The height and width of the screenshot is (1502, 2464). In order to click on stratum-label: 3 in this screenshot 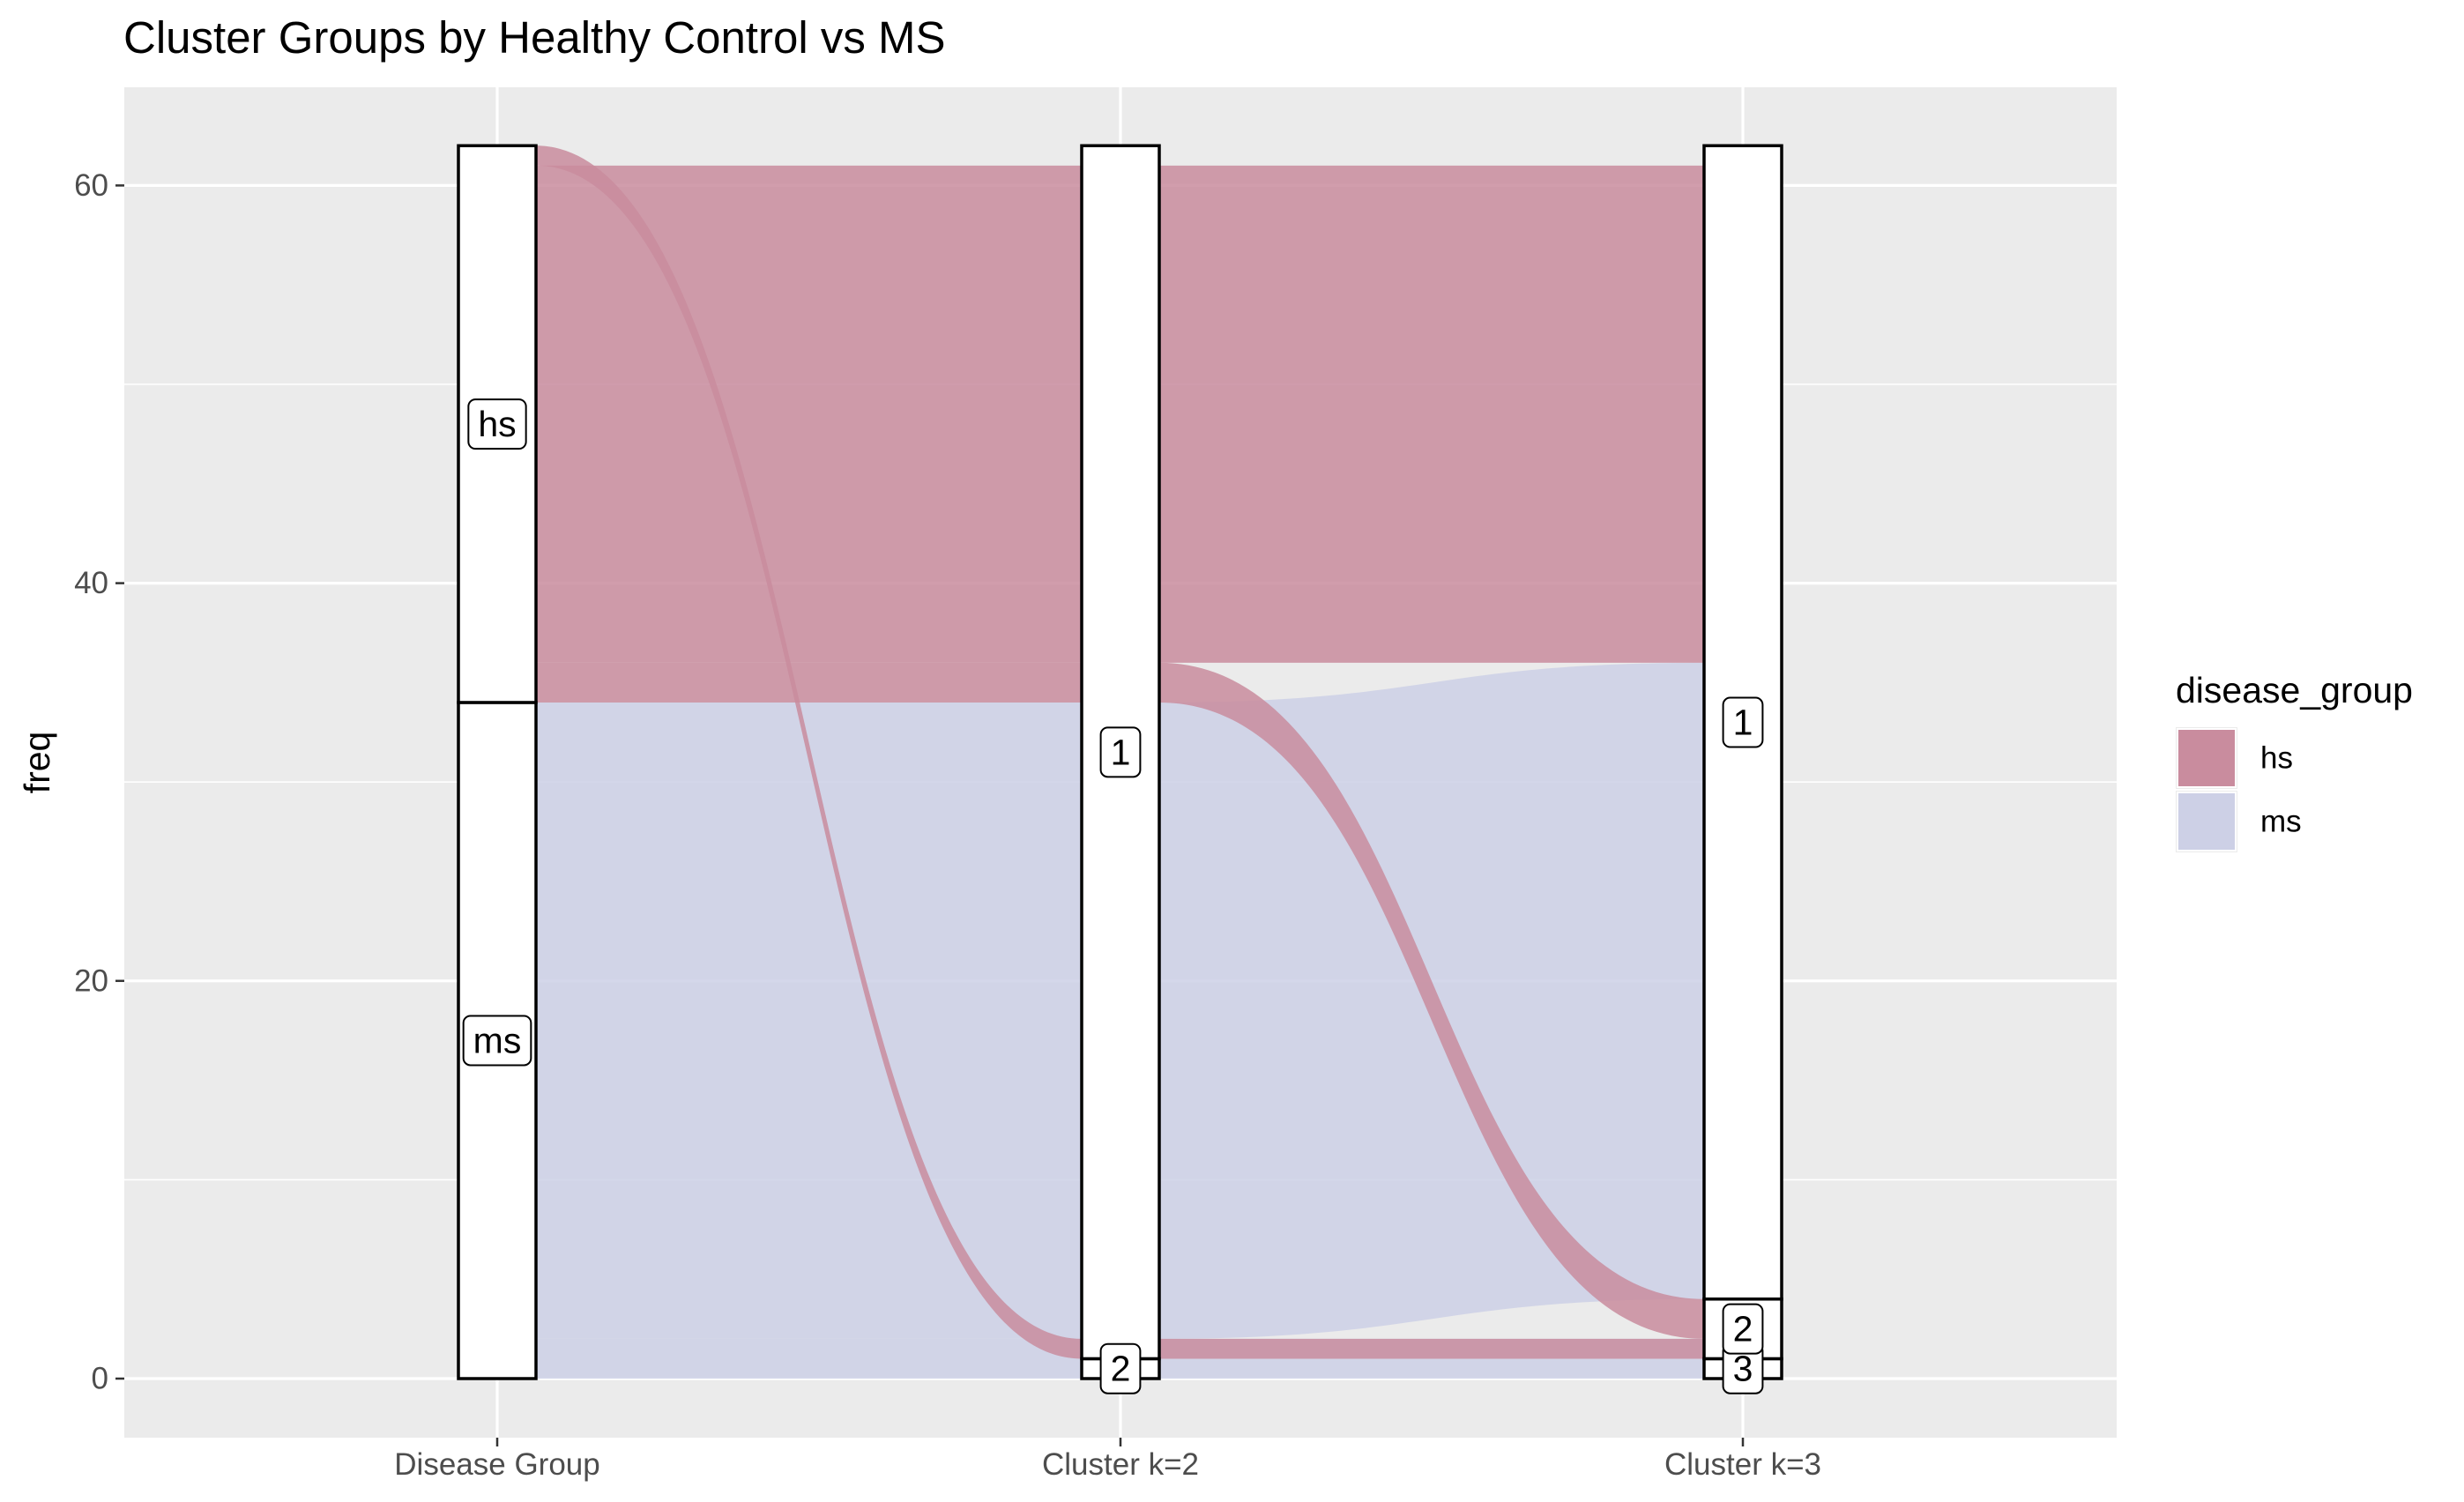, I will do `click(1743, 1369)`.